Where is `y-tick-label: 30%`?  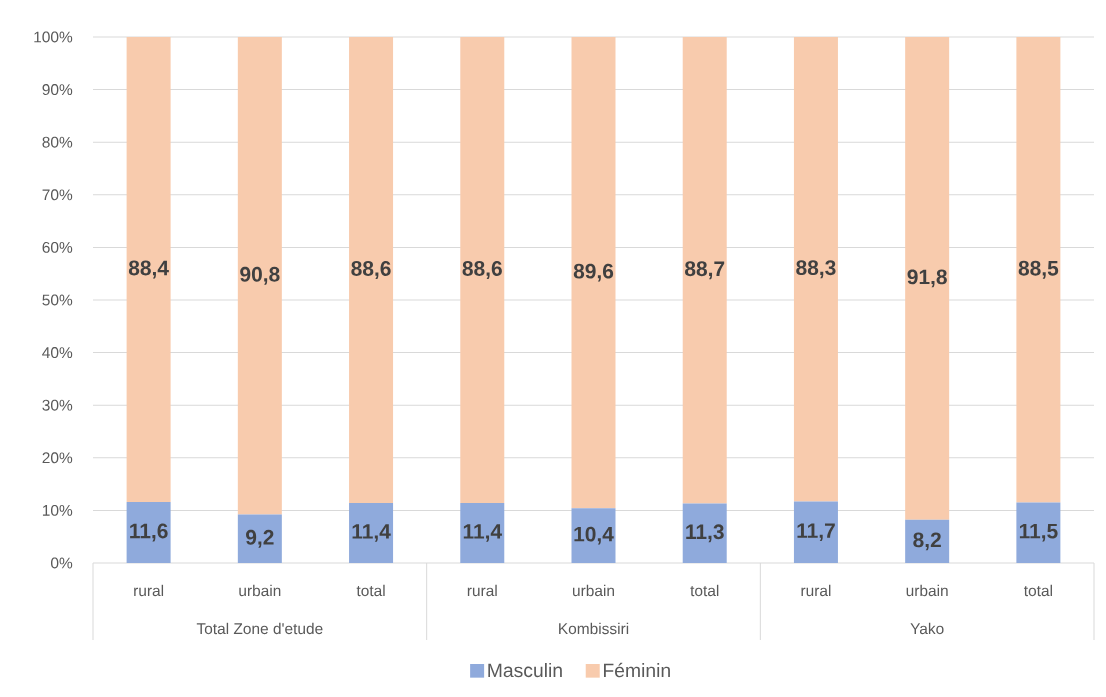
y-tick-label: 30% is located at coordinates (57, 405).